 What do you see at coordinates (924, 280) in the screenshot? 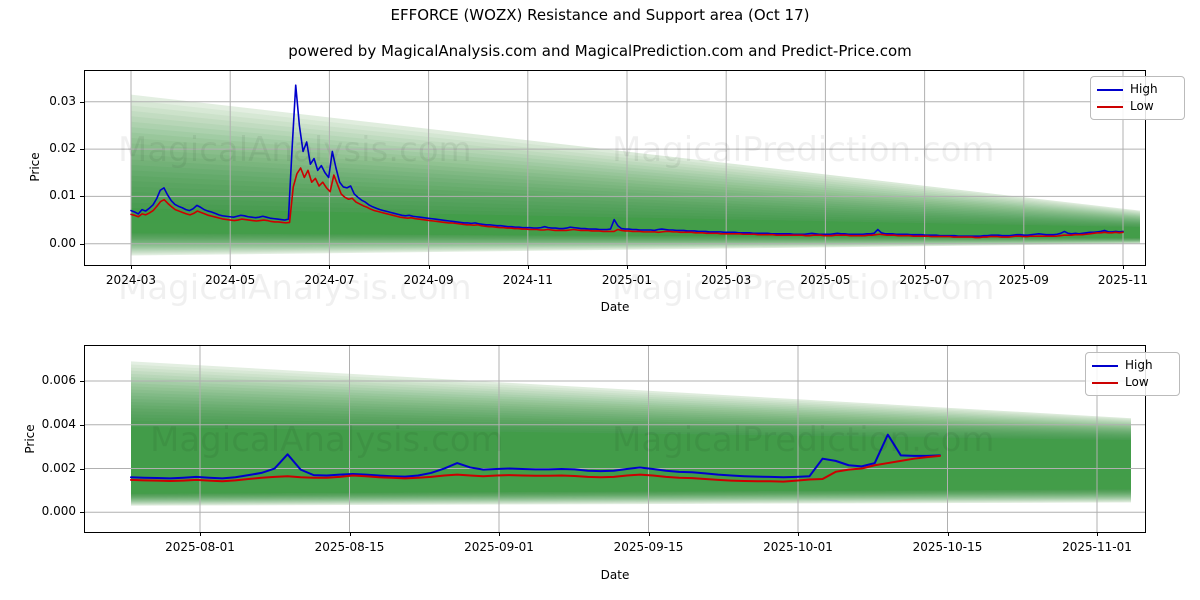
I see `x-tick-label: 2025-07` at bounding box center [924, 280].